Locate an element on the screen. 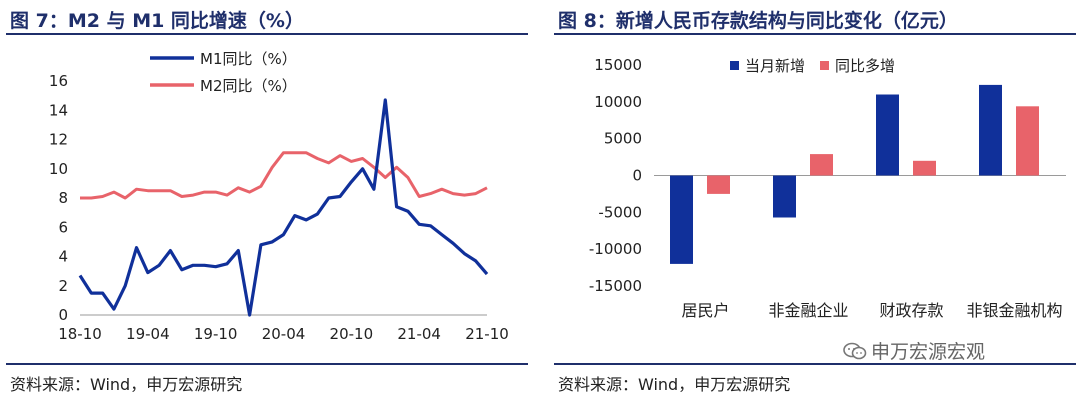 The width and height of the screenshot is (1080, 401). m2-series-line is located at coordinates (284, 175).